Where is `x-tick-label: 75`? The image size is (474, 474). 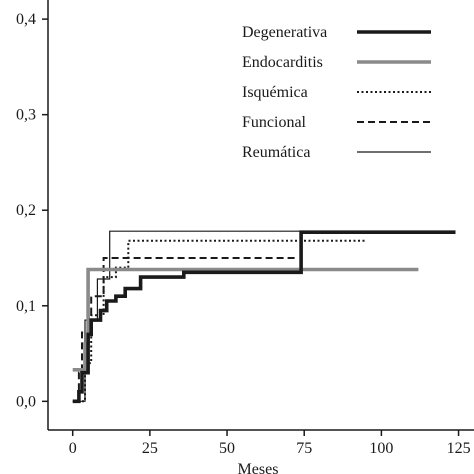 x-tick-label: 75 is located at coordinates (304, 448).